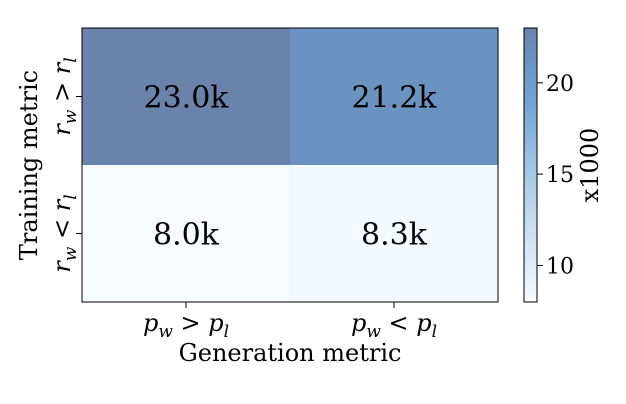 This screenshot has height=404, width=626. Describe the element at coordinates (65, 165) in the screenshot. I see `y-axis-ticks: rw > rl rw < rl` at that location.